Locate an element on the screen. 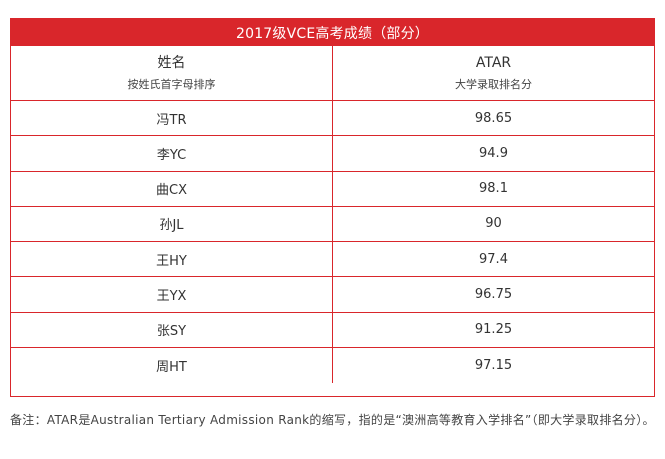 This screenshot has width=665, height=459. table-row: 王HY 97.4 is located at coordinates (332, 260).